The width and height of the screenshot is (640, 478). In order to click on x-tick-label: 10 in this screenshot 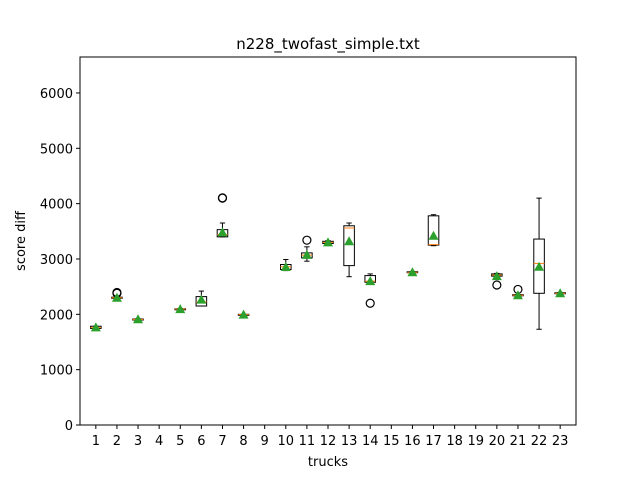, I will do `click(286, 441)`.